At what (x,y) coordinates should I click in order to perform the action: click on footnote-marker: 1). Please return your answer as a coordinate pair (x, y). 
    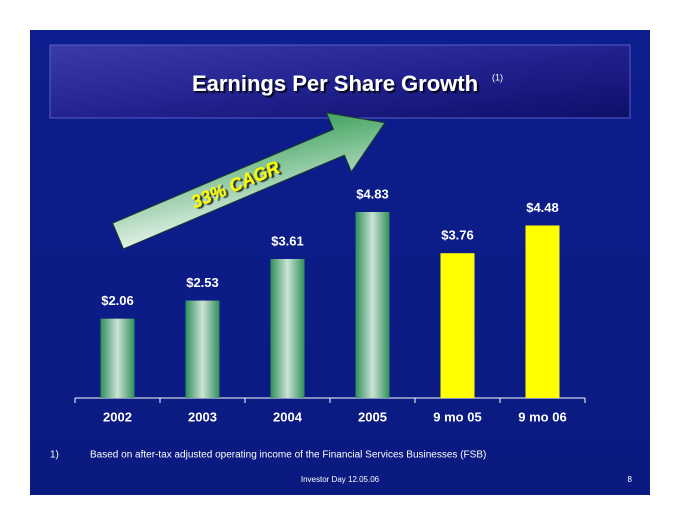
    Looking at the image, I should click on (54, 455).